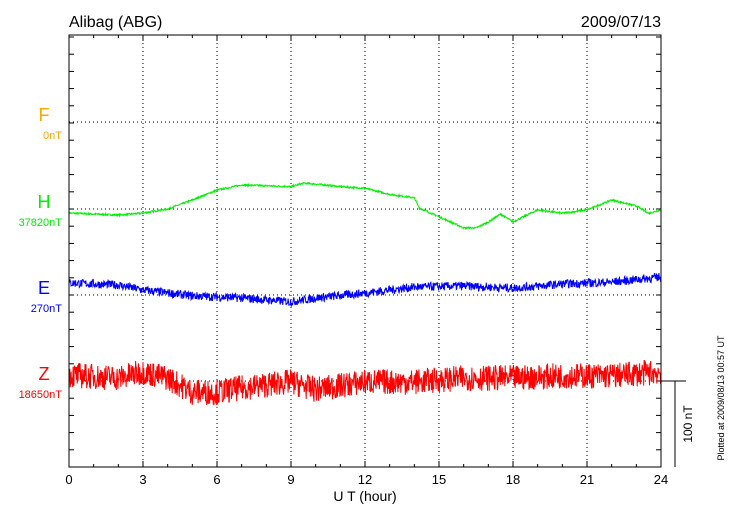 Image resolution: width=730 pixels, height=520 pixels. Describe the element at coordinates (365, 206) in the screenshot. I see `trace-H` at that location.